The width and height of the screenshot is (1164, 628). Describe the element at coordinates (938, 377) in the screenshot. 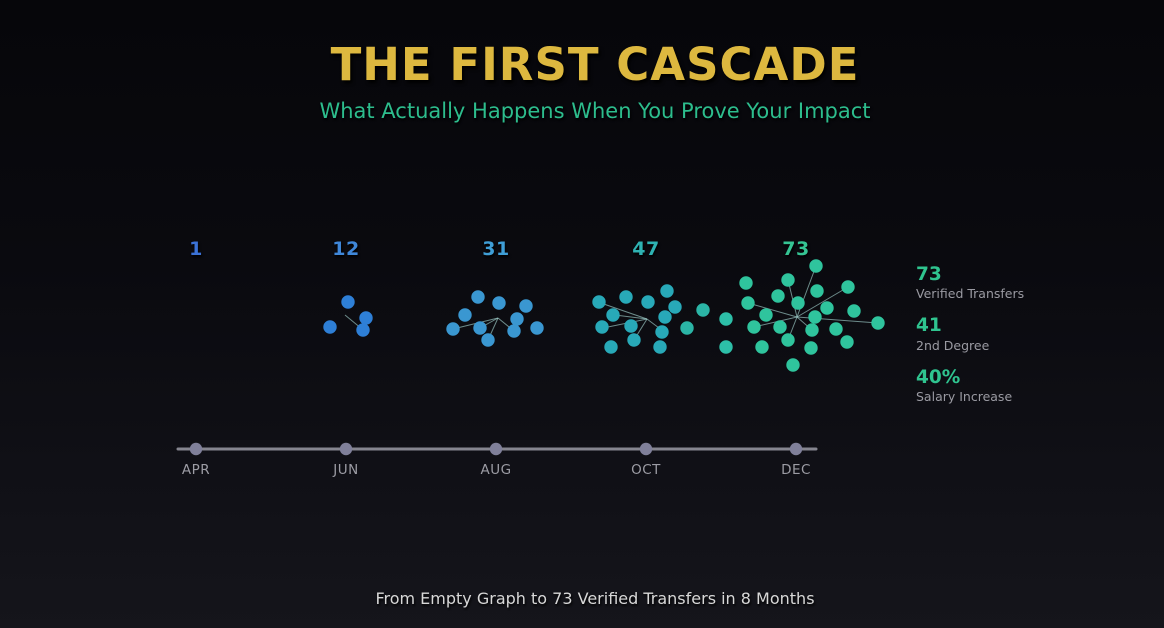

I see `stat-value: 40%` at that location.